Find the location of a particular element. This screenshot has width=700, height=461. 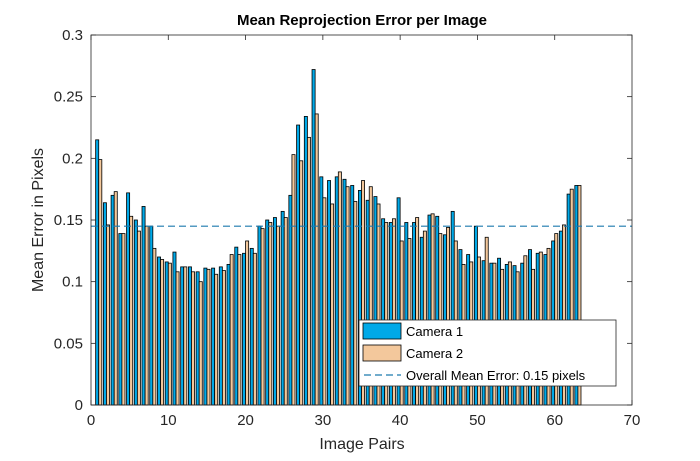

y-tick-label: 0.1 is located at coordinates (72, 282).